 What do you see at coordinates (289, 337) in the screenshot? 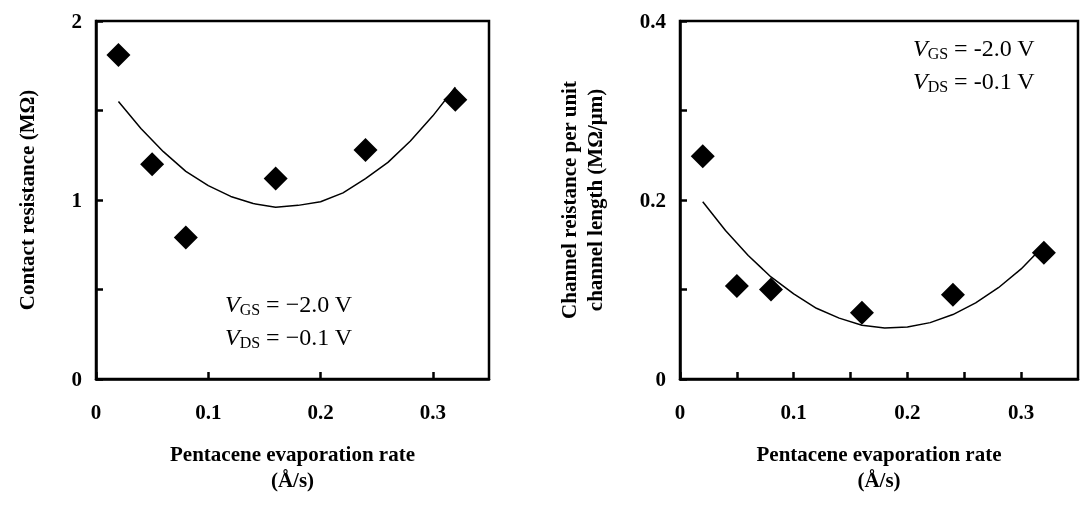
I see `annotation: VDS = −0.1 V` at bounding box center [289, 337].